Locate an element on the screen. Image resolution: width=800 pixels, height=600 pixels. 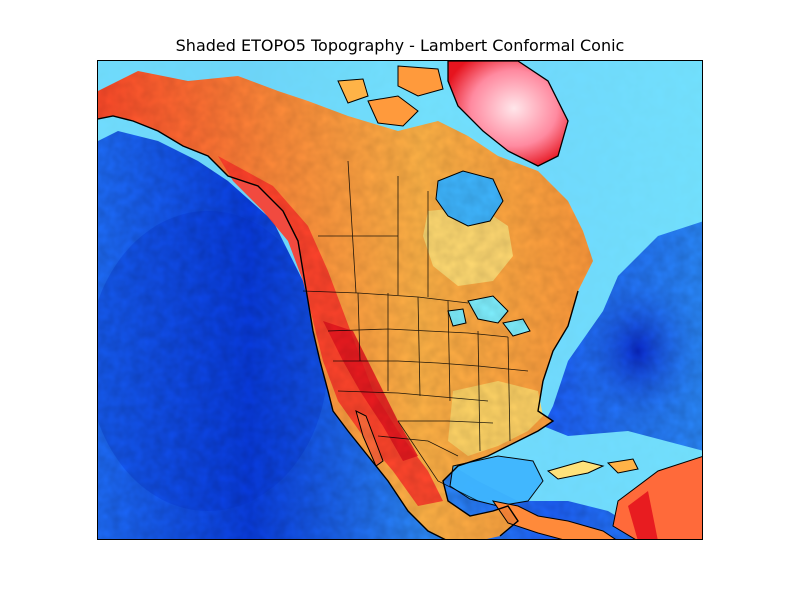
cuba is located at coordinates (575, 470).